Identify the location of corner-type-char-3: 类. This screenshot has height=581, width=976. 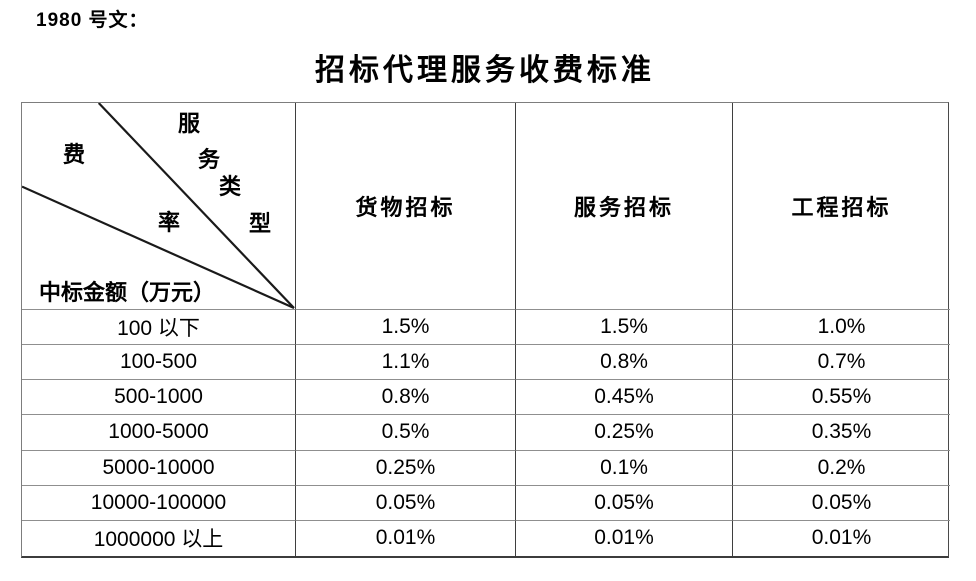
(230, 186).